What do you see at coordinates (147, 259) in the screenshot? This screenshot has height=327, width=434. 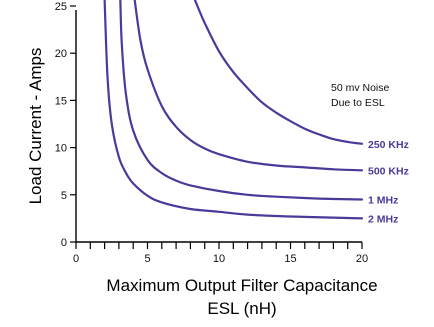 I see `x-tick-label: 5` at bounding box center [147, 259].